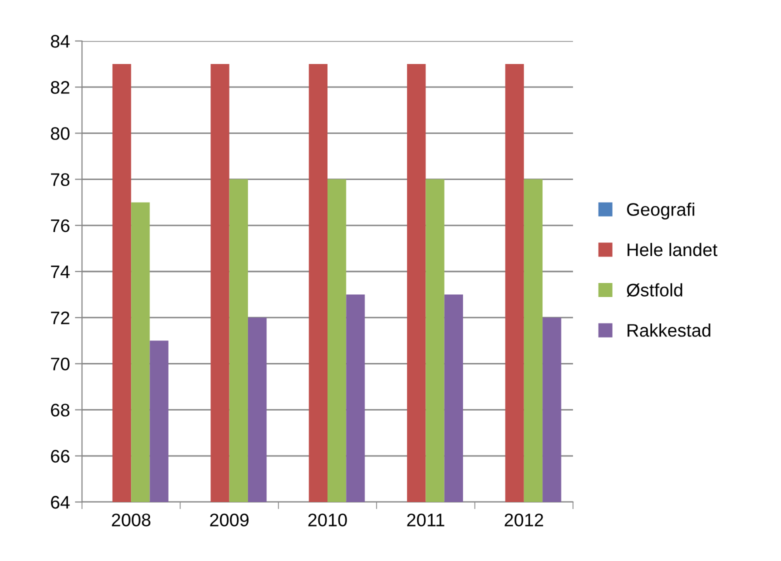 The width and height of the screenshot is (781, 561). I want to click on legend-label: Rakkestad, so click(669, 330).